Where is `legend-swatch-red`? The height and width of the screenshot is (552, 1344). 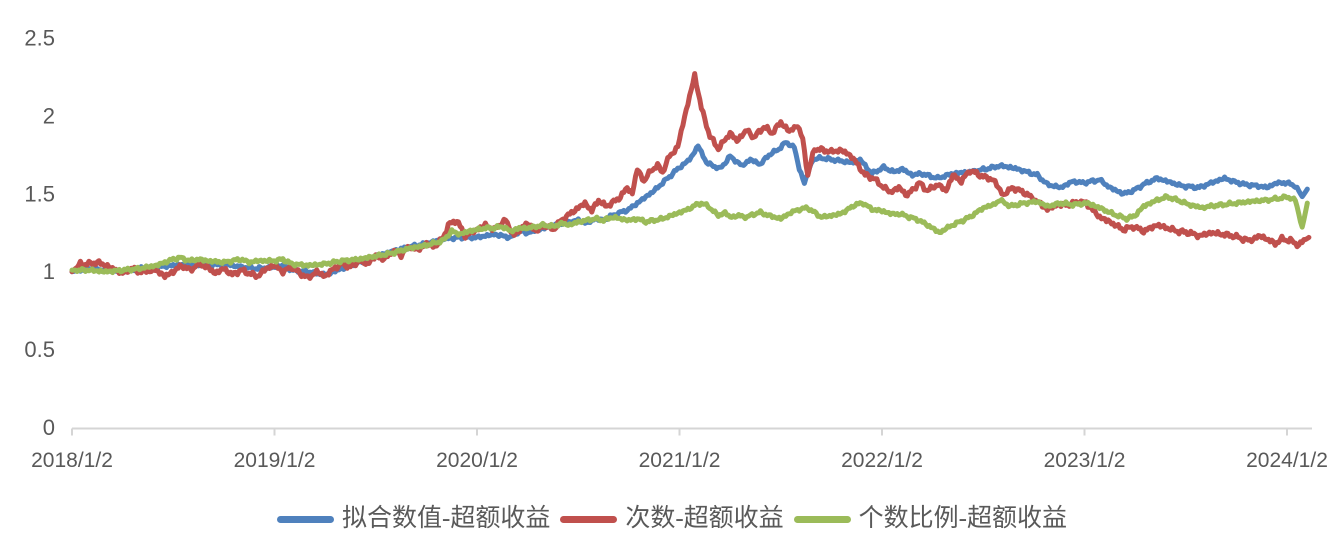
legend-swatch-red is located at coordinates (589, 519).